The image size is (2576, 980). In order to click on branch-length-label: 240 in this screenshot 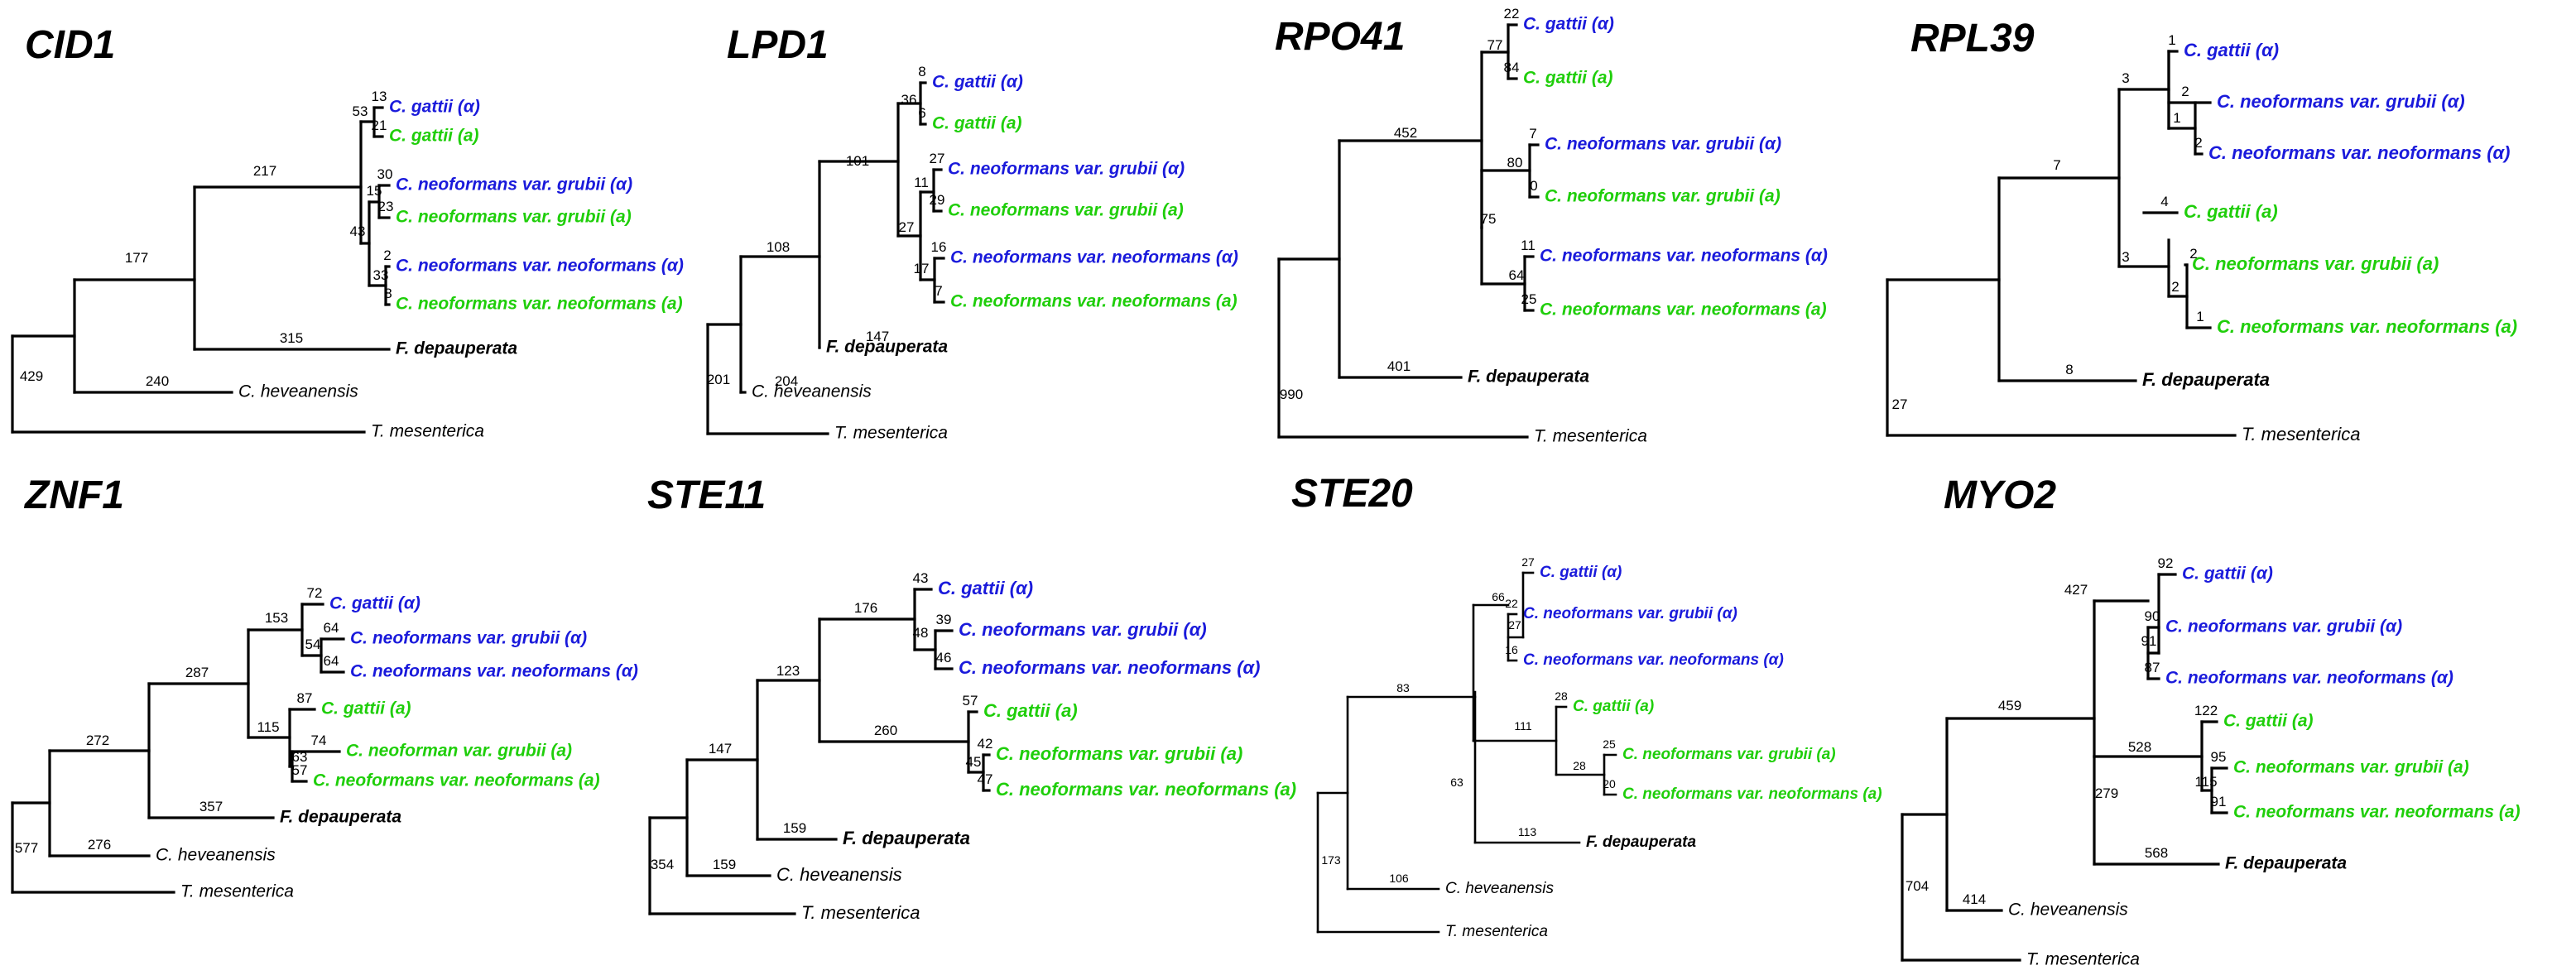, I will do `click(157, 381)`.